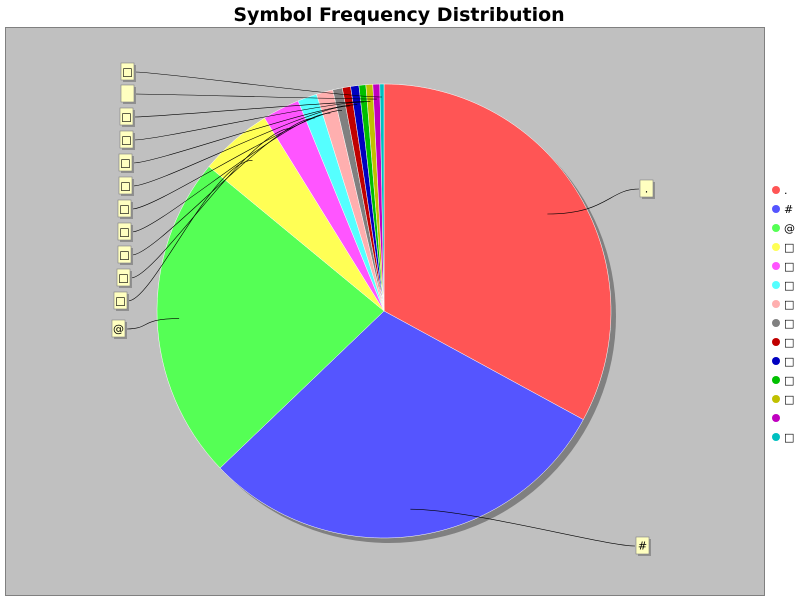 This screenshot has width=800, height=600. I want to click on legend-label-11: □, so click(789, 399).